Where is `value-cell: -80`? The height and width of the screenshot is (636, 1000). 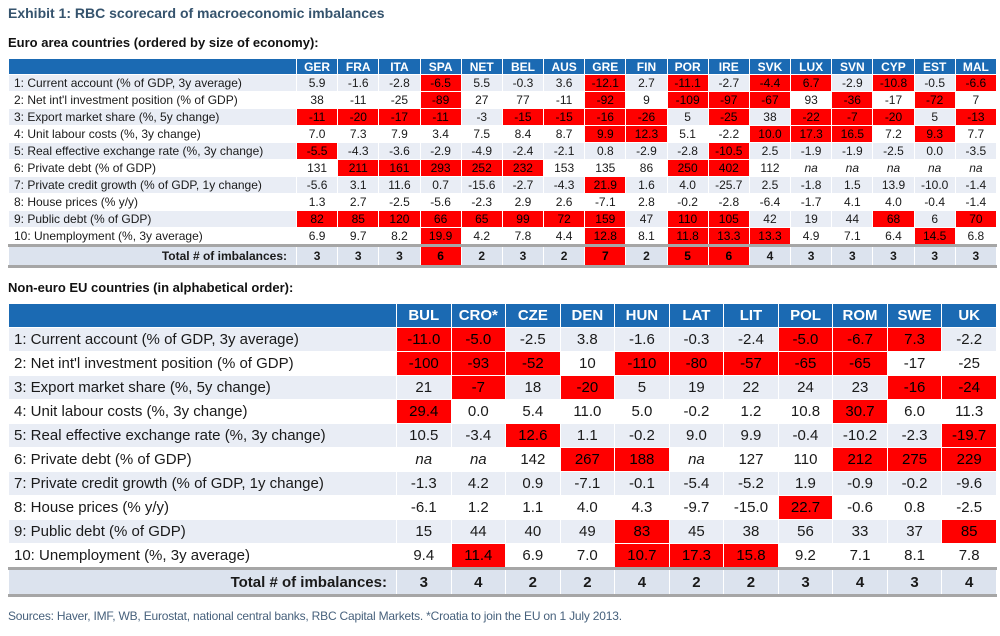
value-cell: -80 is located at coordinates (696, 363).